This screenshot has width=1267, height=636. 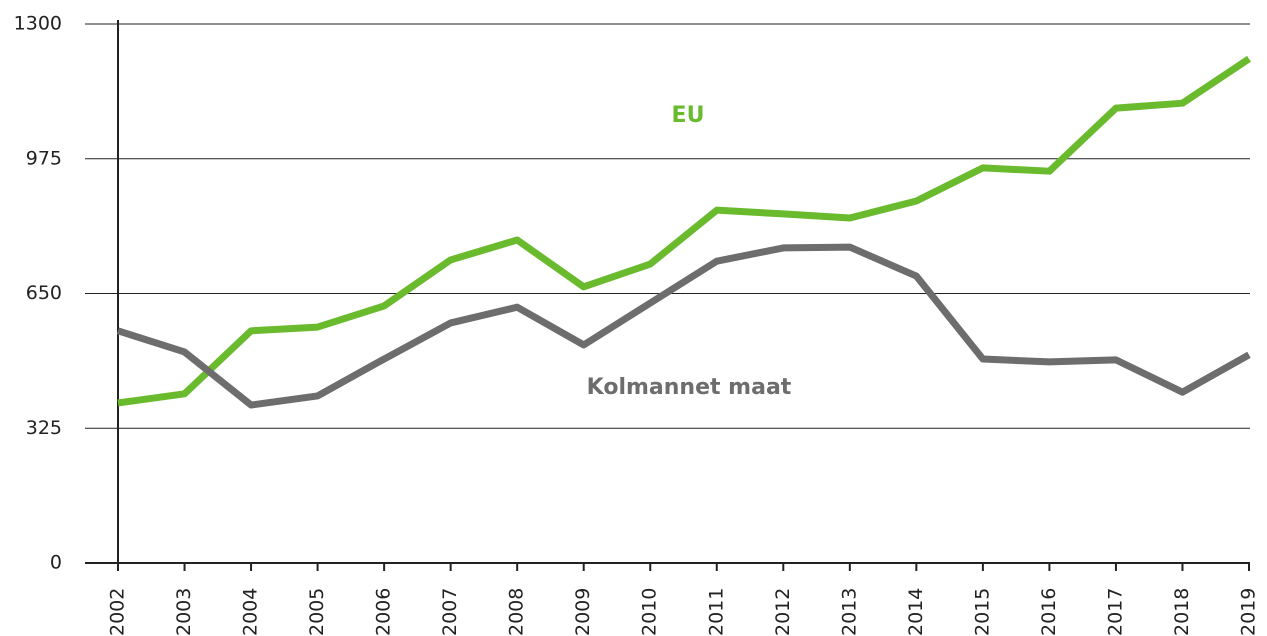 What do you see at coordinates (44, 293) in the screenshot?
I see `y-tick-label: 650` at bounding box center [44, 293].